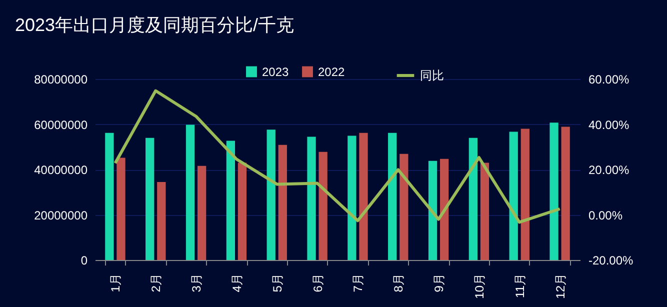 The image size is (667, 307). Describe the element at coordinates (277, 283) in the screenshot. I see `x-tick-label: 5月` at that location.